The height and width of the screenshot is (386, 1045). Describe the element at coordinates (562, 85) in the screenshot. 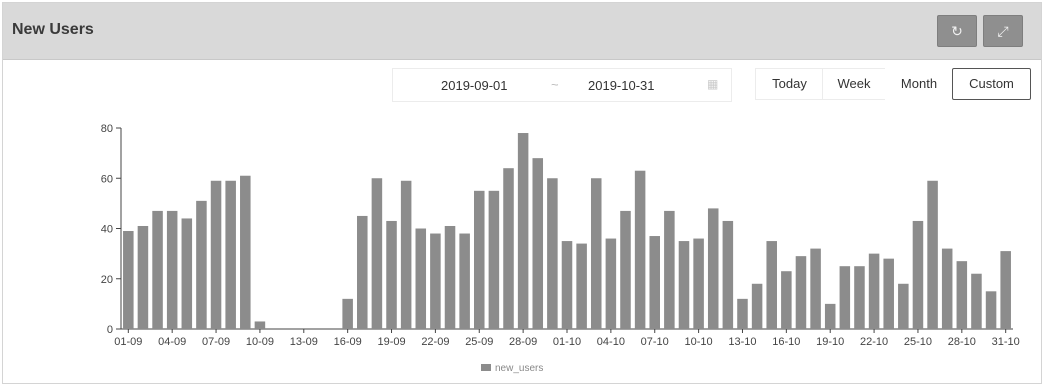

I see `date-range-picker: 2019-09-01 ~ 2019-10-31 ▦` at that location.